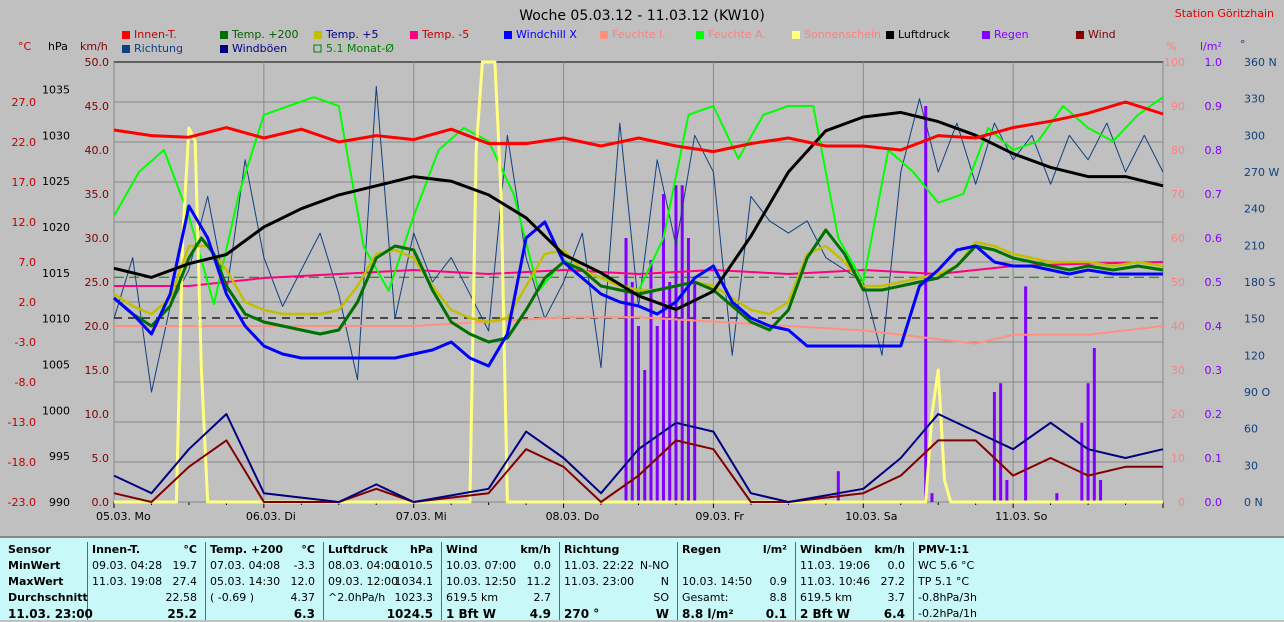 The image size is (1284, 622). I want to click on wind-tick-label: 45.0, so click(97, 106).